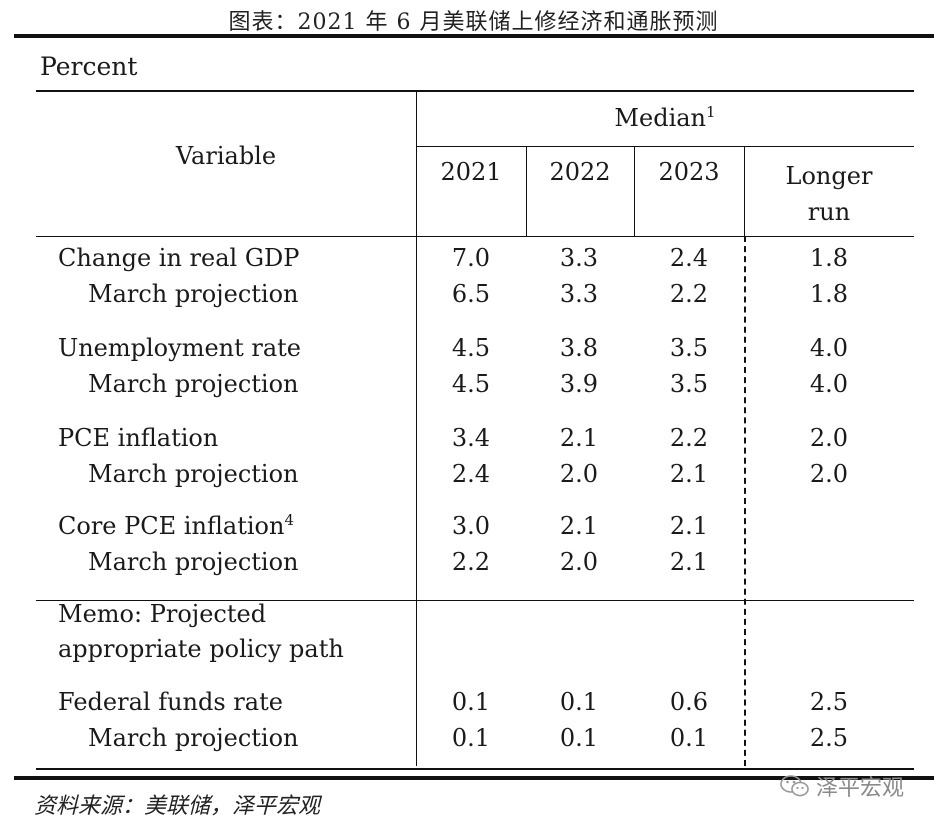 Image resolution: width=947 pixels, height=825 pixels. Describe the element at coordinates (474, 36) in the screenshot. I see `title-rule` at that location.